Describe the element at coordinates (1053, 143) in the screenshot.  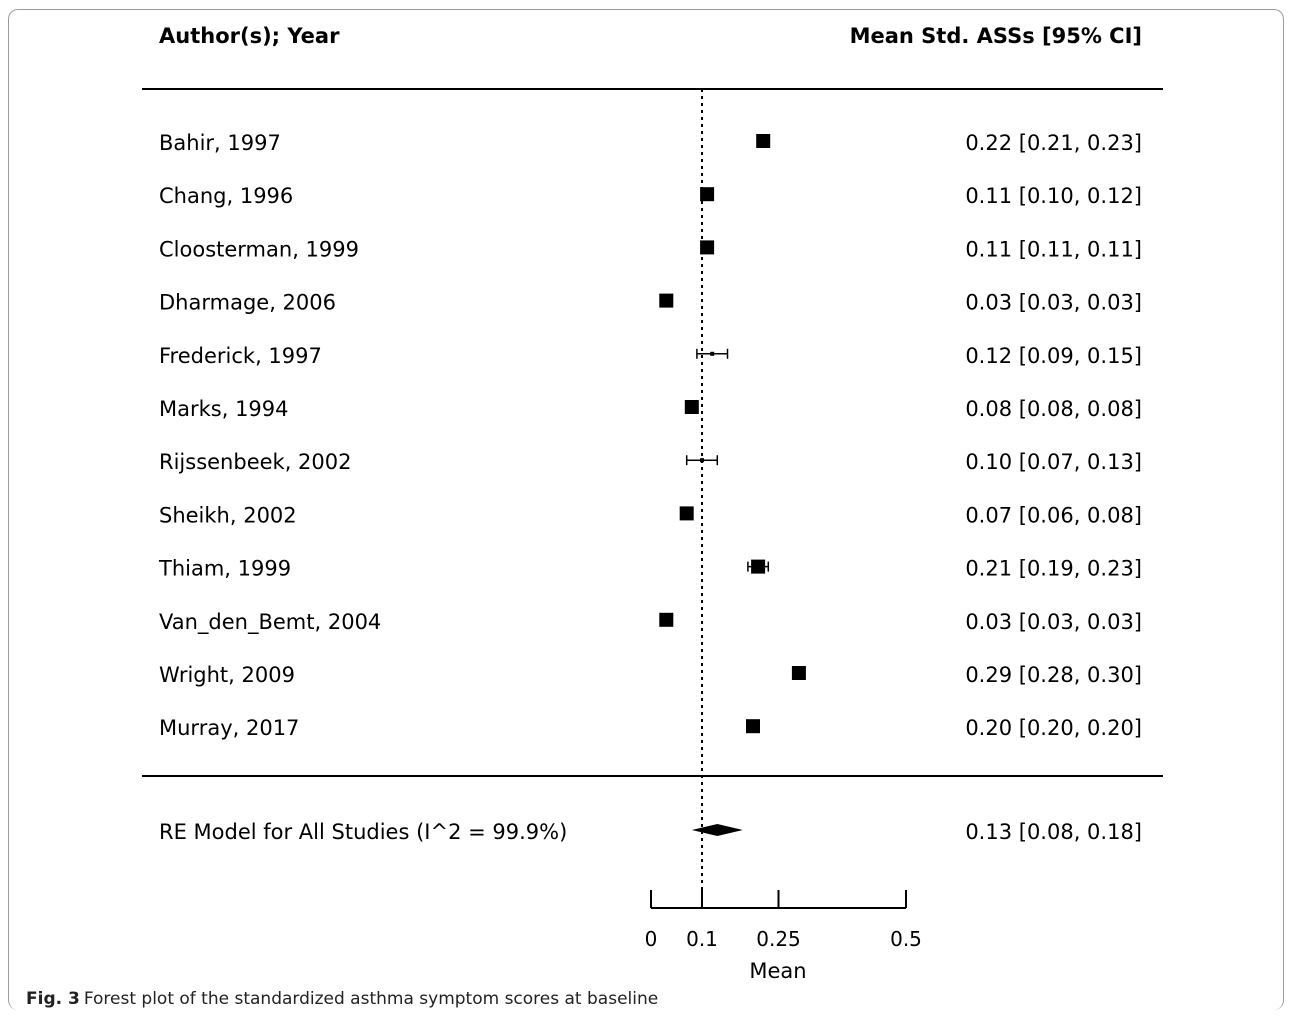
I see `study-ci-text: 0.22 [0.21, 0.23]` at that location.